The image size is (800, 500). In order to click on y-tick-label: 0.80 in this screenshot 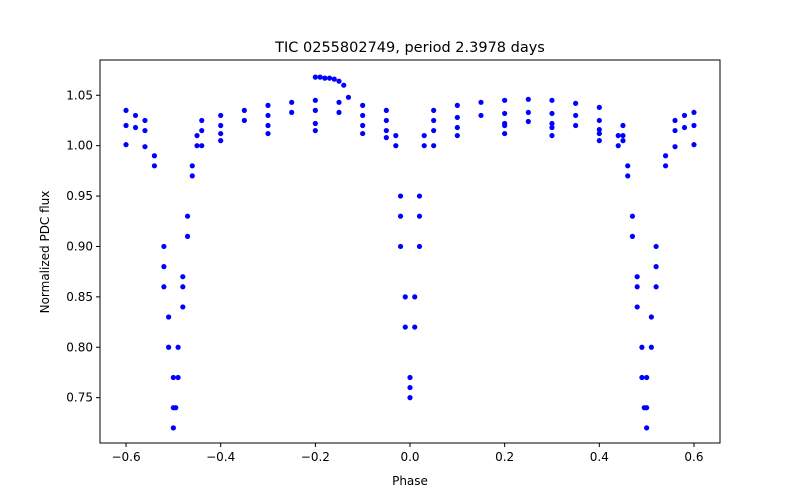, I will do `click(79, 347)`.